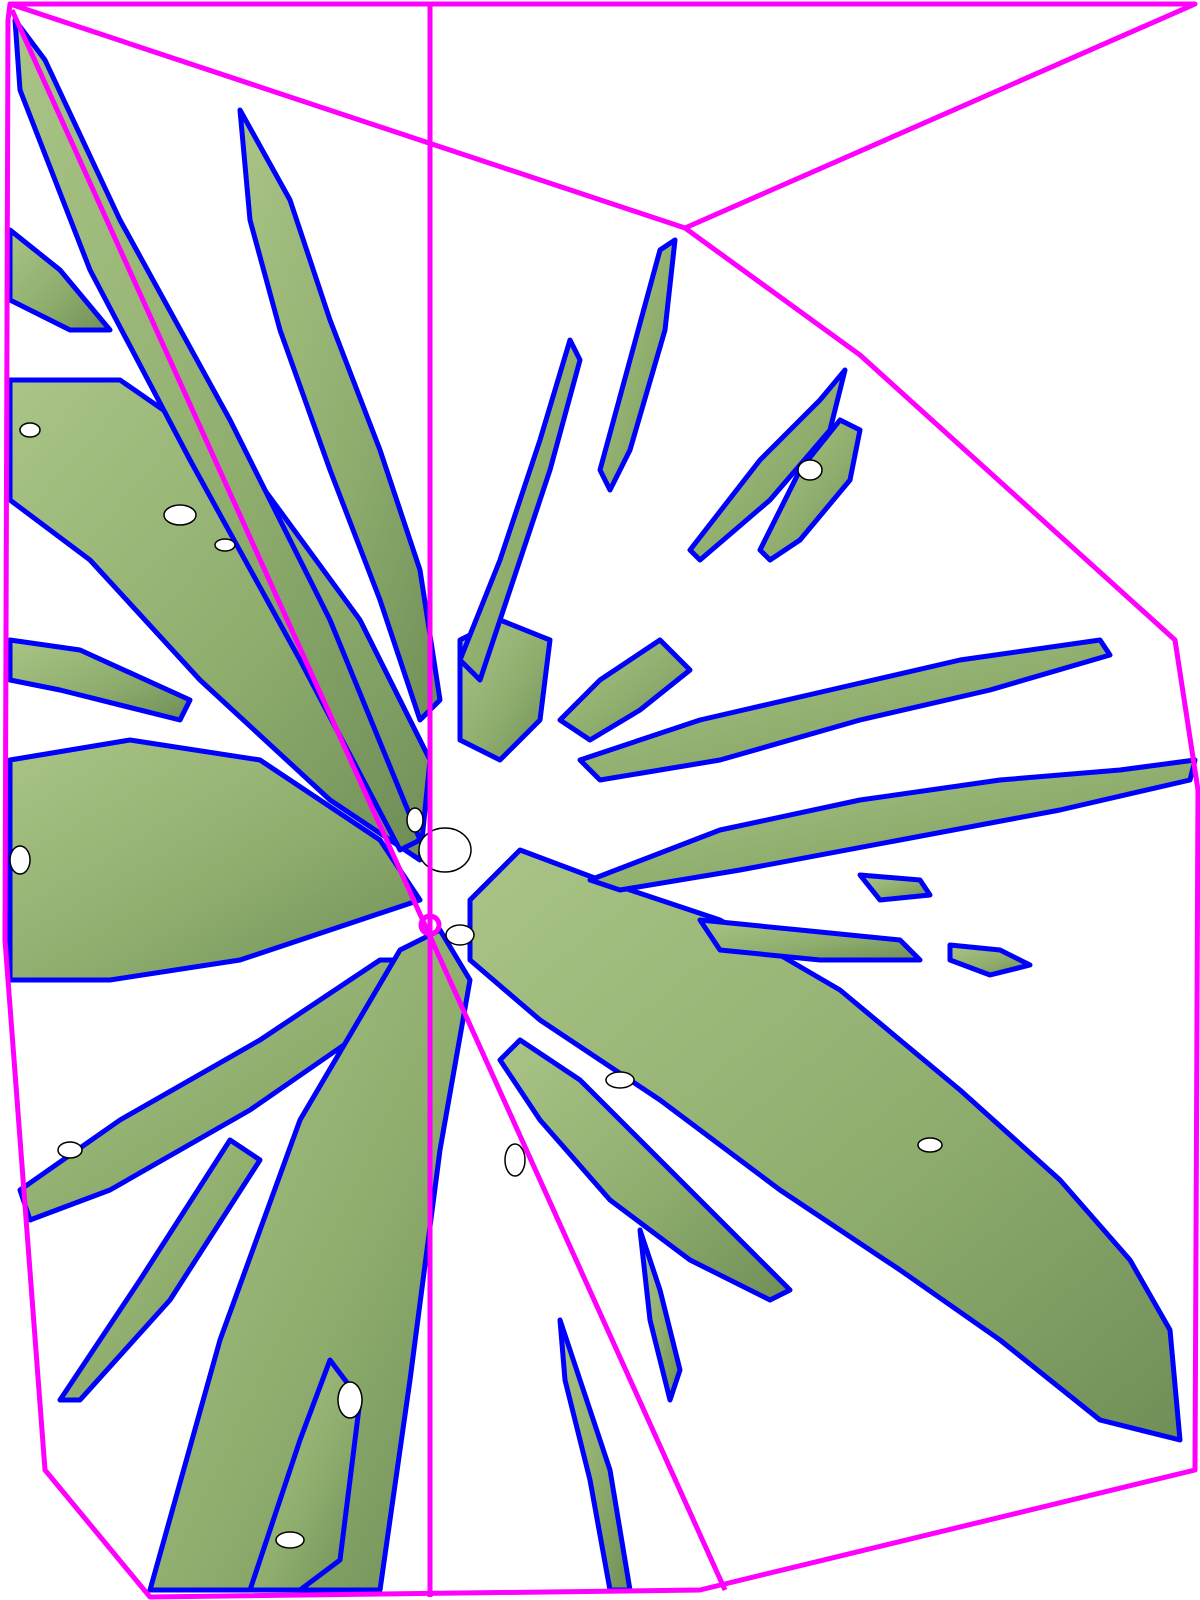 This screenshot has height=1600, width=1200. What do you see at coordinates (160, 1270) in the screenshot?
I see `leaf-lower-left-small` at bounding box center [160, 1270].